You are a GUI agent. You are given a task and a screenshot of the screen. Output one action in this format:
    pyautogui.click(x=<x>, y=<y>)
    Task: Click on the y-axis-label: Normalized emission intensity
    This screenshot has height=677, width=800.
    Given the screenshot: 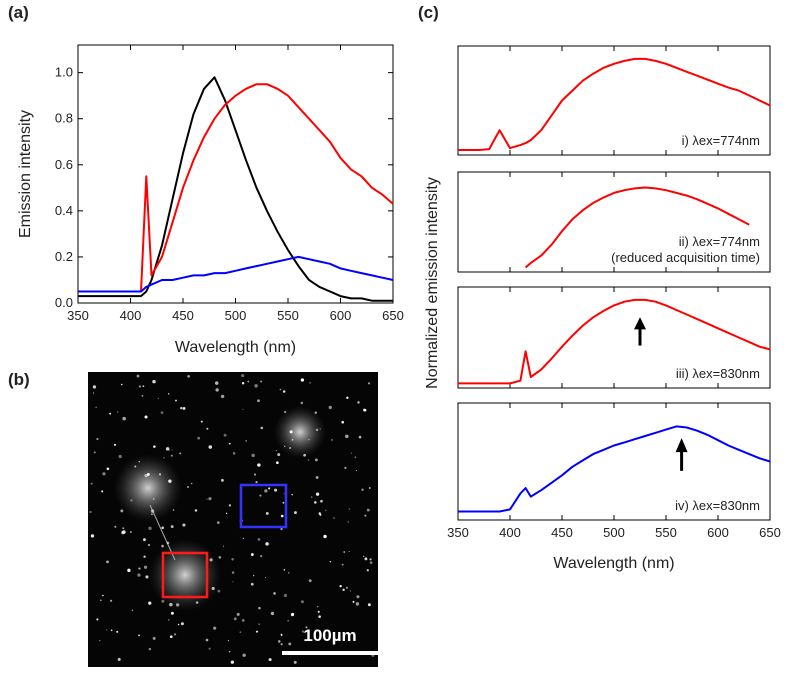 What is the action you would take?
    pyautogui.click(x=432, y=283)
    